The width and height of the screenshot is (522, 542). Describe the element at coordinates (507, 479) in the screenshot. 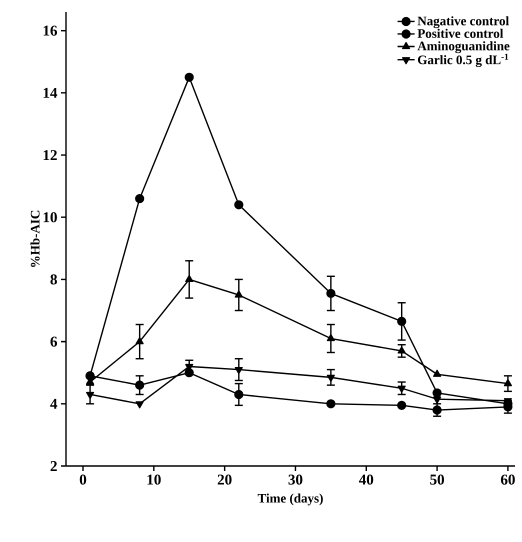

I see `x-tick-label: 60` at that location.